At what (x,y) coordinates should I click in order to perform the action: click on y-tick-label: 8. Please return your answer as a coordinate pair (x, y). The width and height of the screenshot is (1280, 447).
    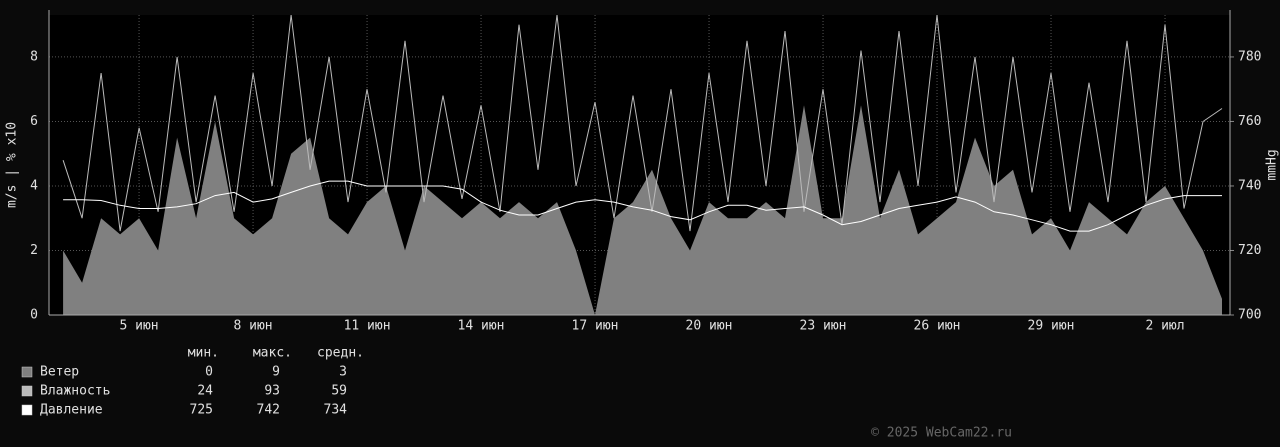
    Looking at the image, I should click on (34, 56).